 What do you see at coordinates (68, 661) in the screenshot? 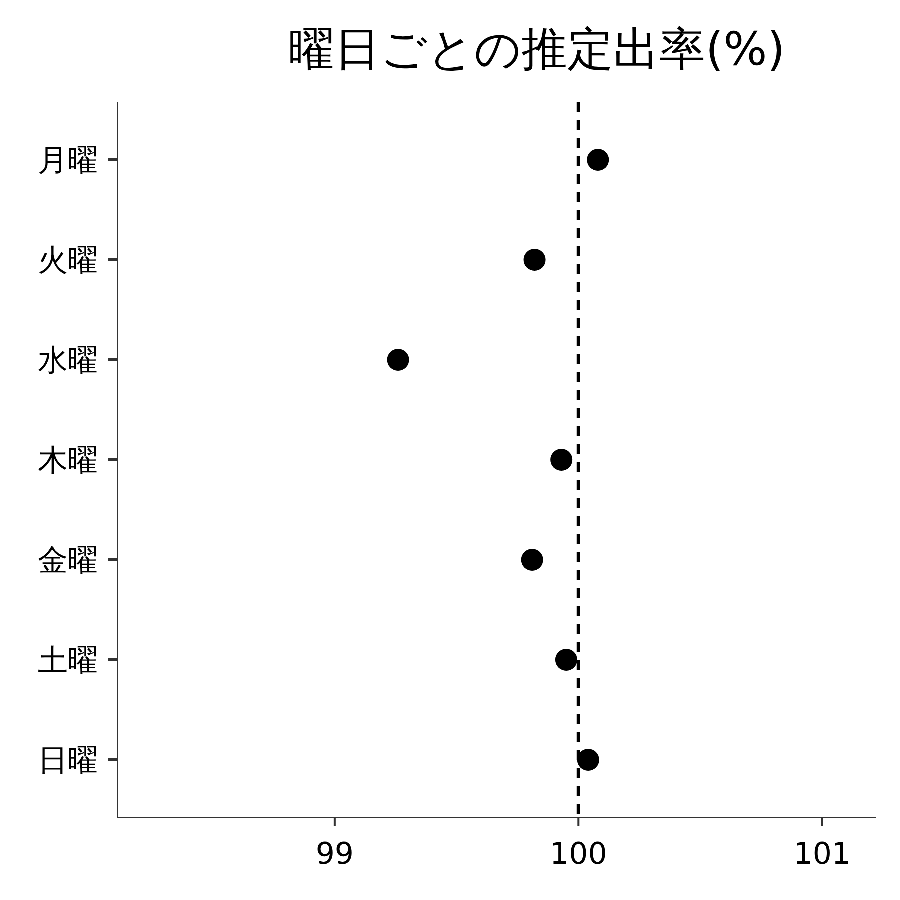
I see `y-tick-label: 土曜` at bounding box center [68, 661].